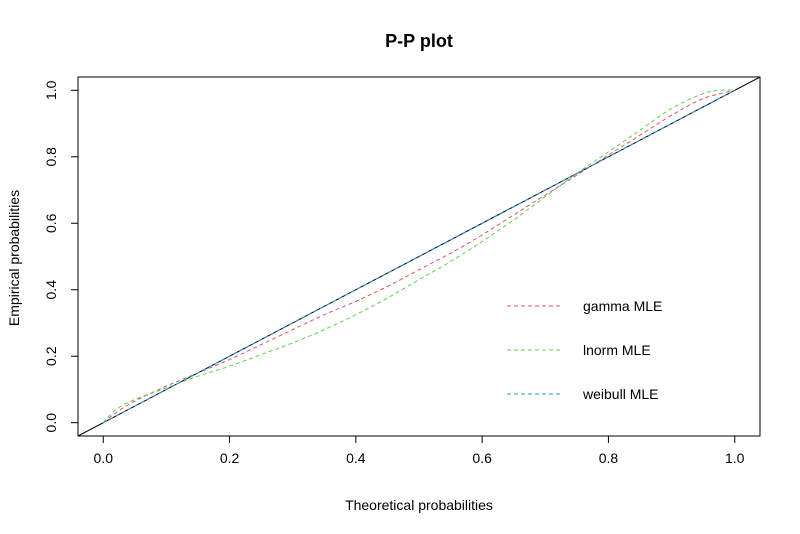 This screenshot has width=800, height=534. Describe the element at coordinates (51, 223) in the screenshot. I see `y-tick-label: 0.6` at that location.